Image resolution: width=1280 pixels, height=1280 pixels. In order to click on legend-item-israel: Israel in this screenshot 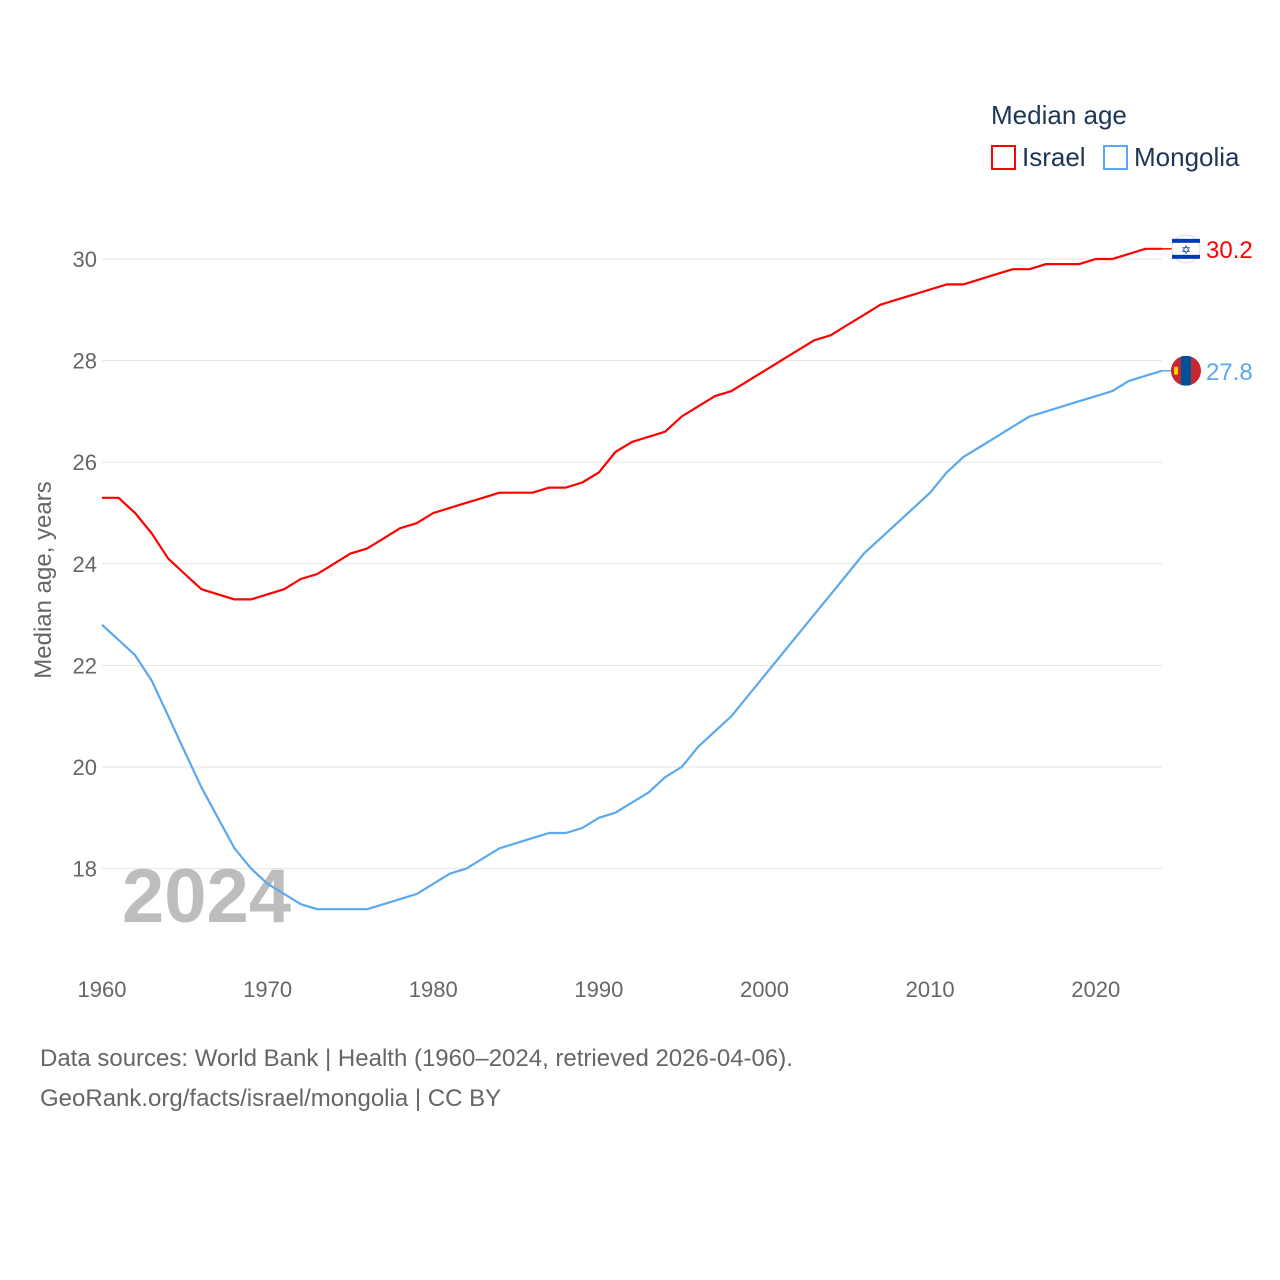, I will do `click(1038, 157)`.